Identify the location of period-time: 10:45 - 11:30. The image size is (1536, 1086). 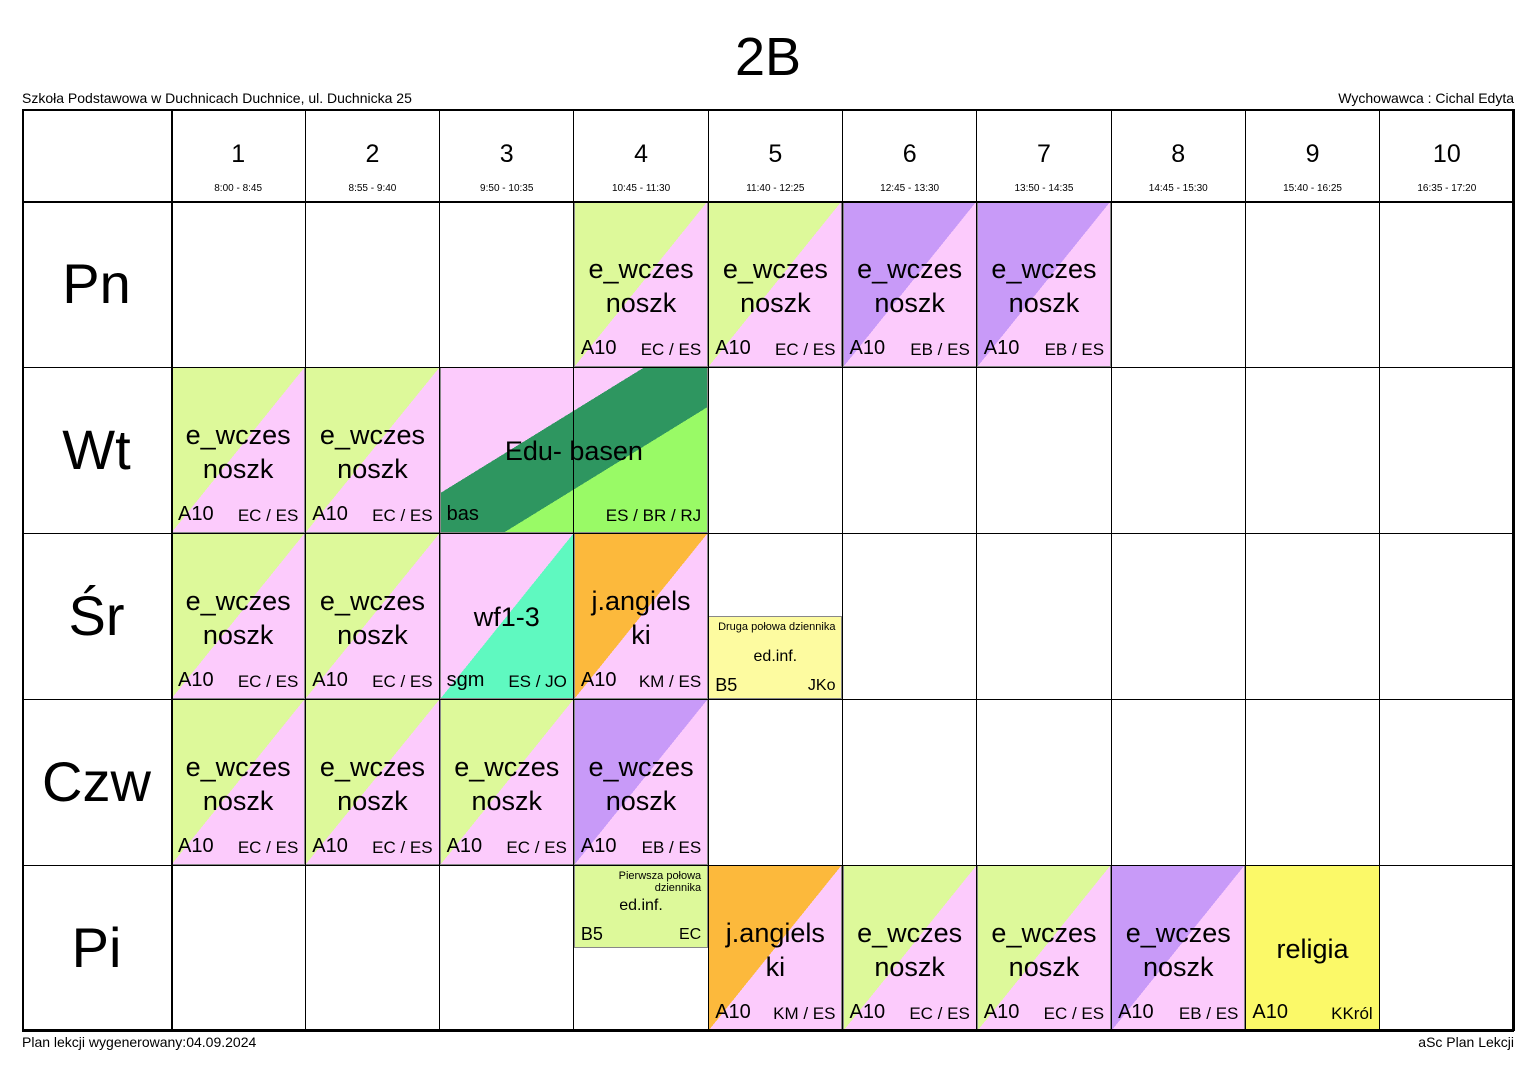
(641, 188).